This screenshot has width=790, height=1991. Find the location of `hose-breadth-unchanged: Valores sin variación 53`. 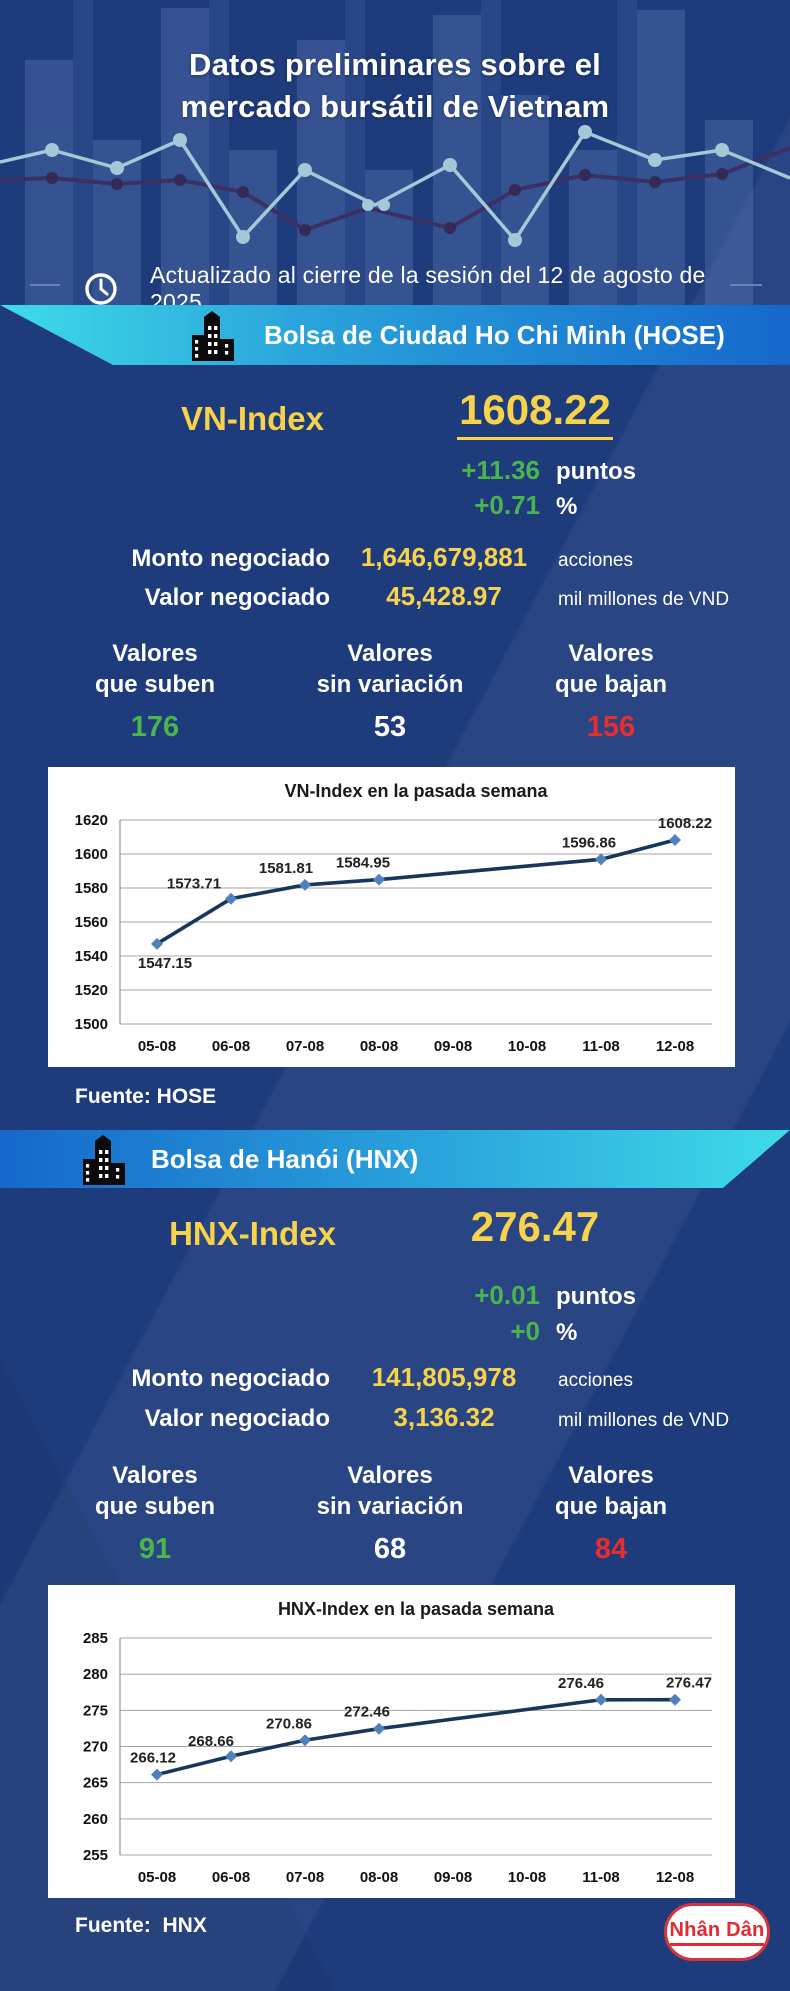

hose-breadth-unchanged: Valores sin variación 53 is located at coordinates (390, 691).